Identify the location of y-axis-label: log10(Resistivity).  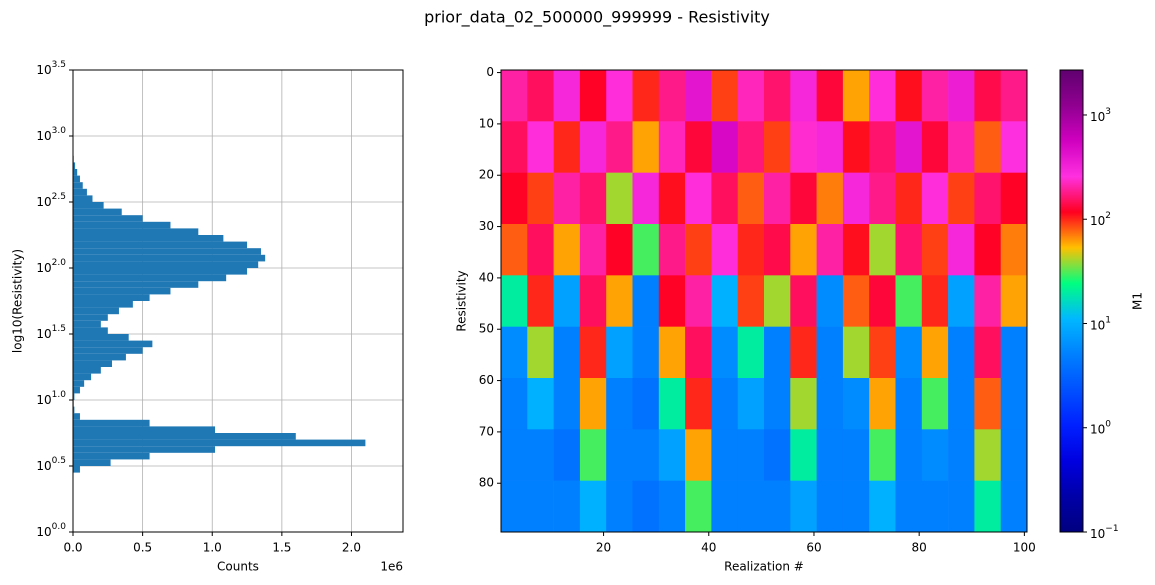
(18, 301).